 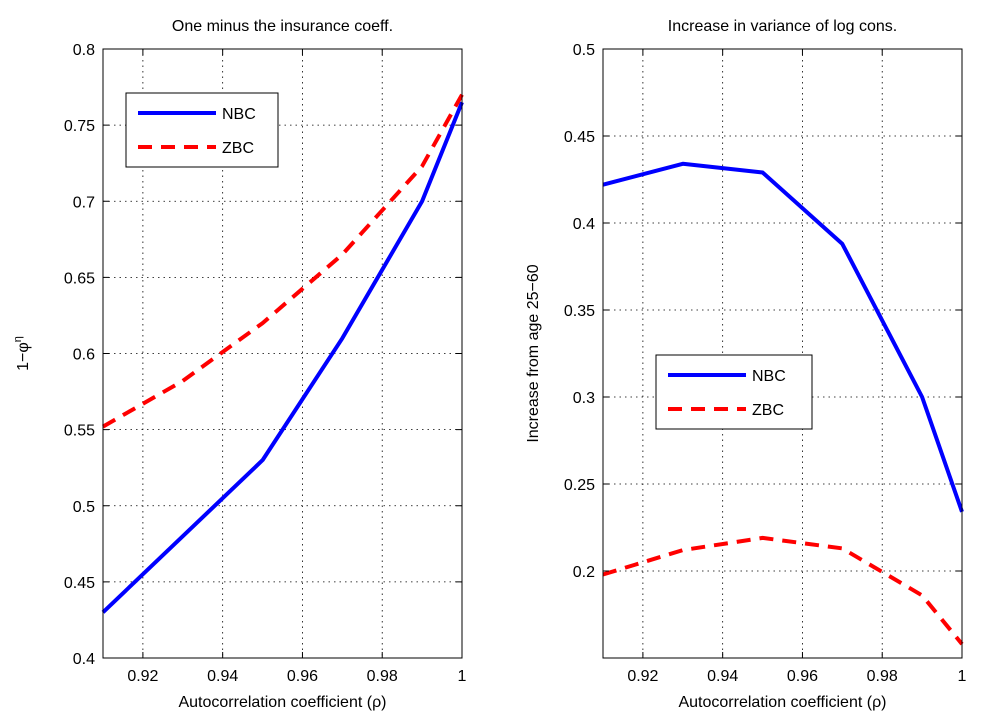 I want to click on left-chart-x-tick-label: 1, so click(x=462, y=676).